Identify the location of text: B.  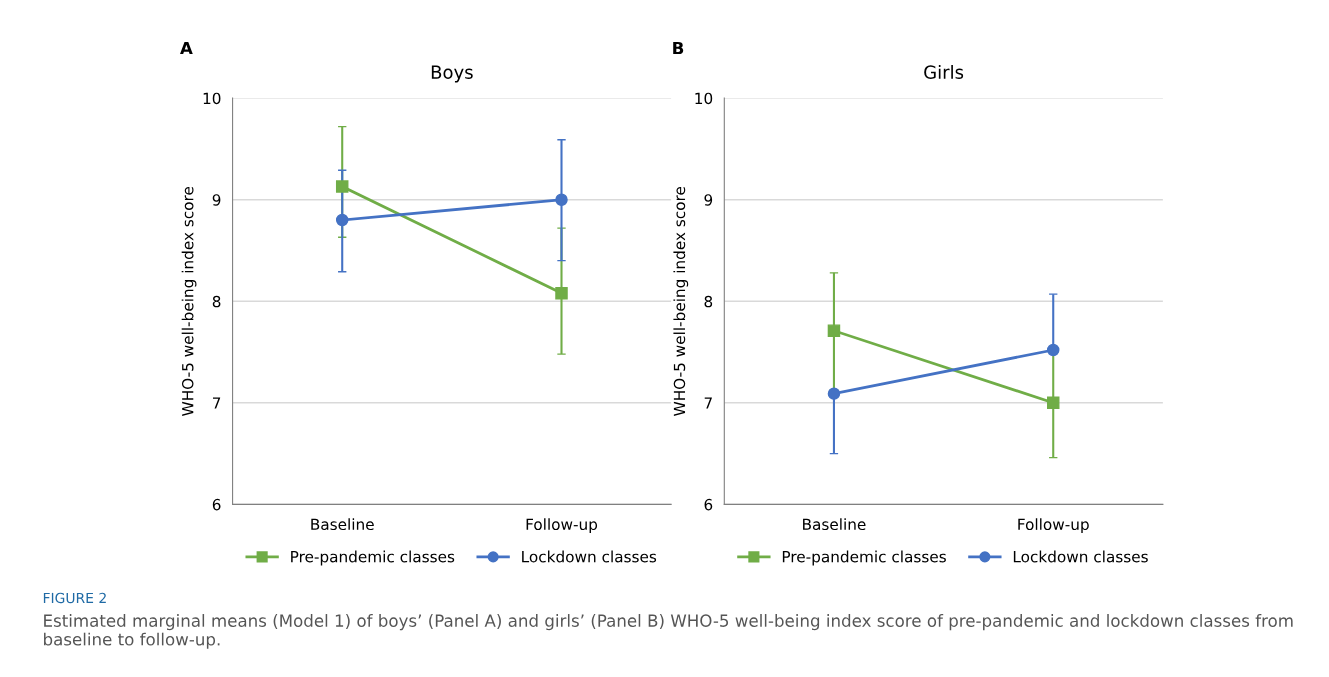
(678, 48).